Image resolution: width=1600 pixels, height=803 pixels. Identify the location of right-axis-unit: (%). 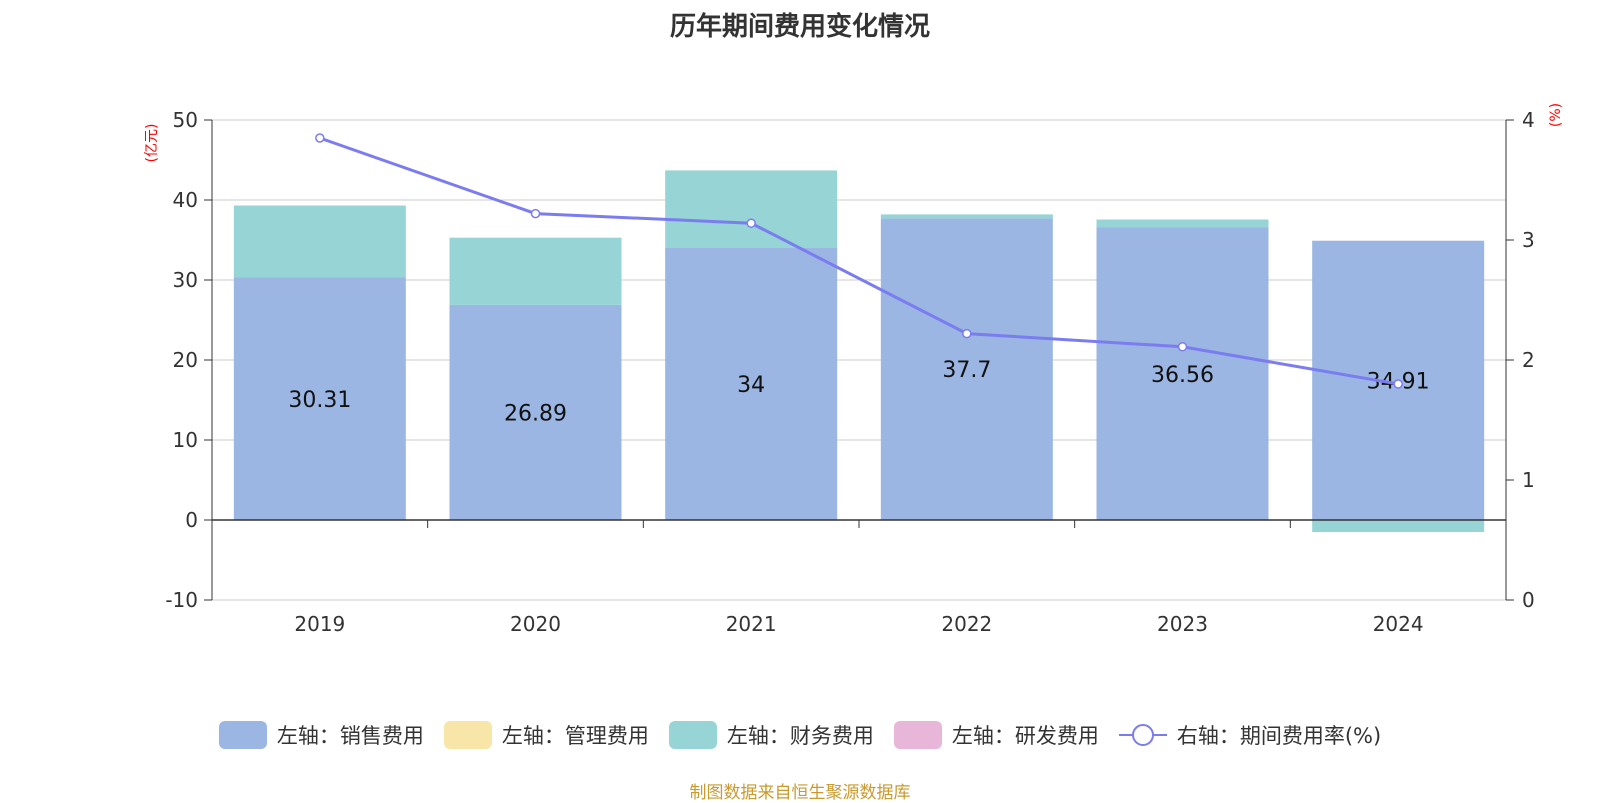
(1556, 115).